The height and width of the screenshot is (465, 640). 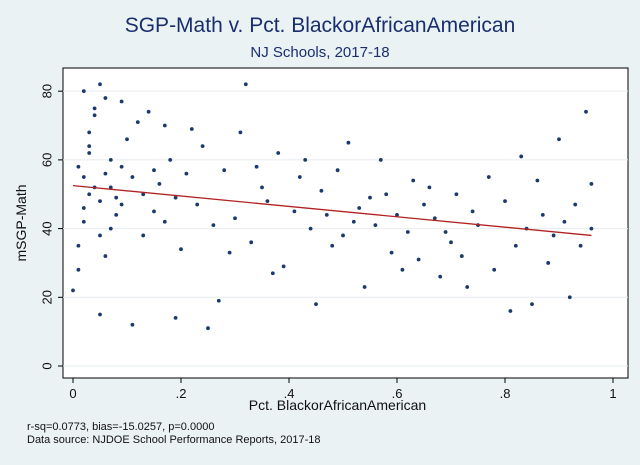 I want to click on x-tick-label: .2, so click(x=181, y=393).